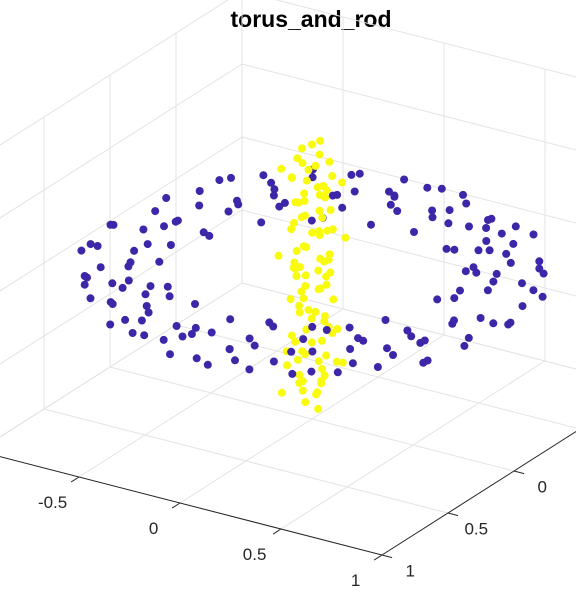 The height and width of the screenshot is (594, 576). I want to click on x-tick-label: 1, so click(355, 580).